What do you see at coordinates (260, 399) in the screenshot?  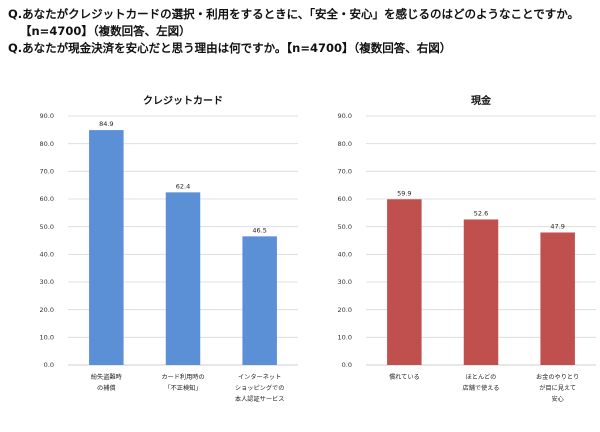 I see `credit-card-category-label-3: 本人認証サービス` at bounding box center [260, 399].